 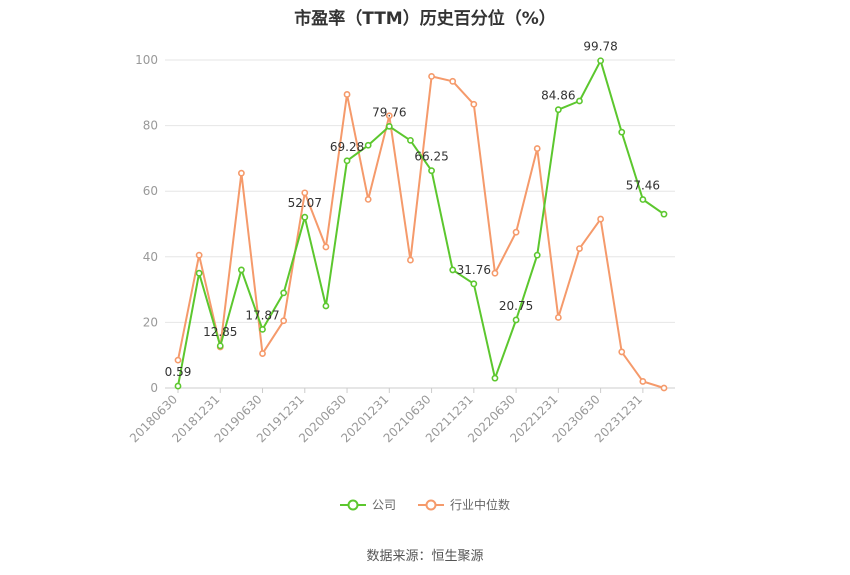 What do you see at coordinates (558, 96) in the screenshot?
I see `company-data-label: 84.86` at bounding box center [558, 96].